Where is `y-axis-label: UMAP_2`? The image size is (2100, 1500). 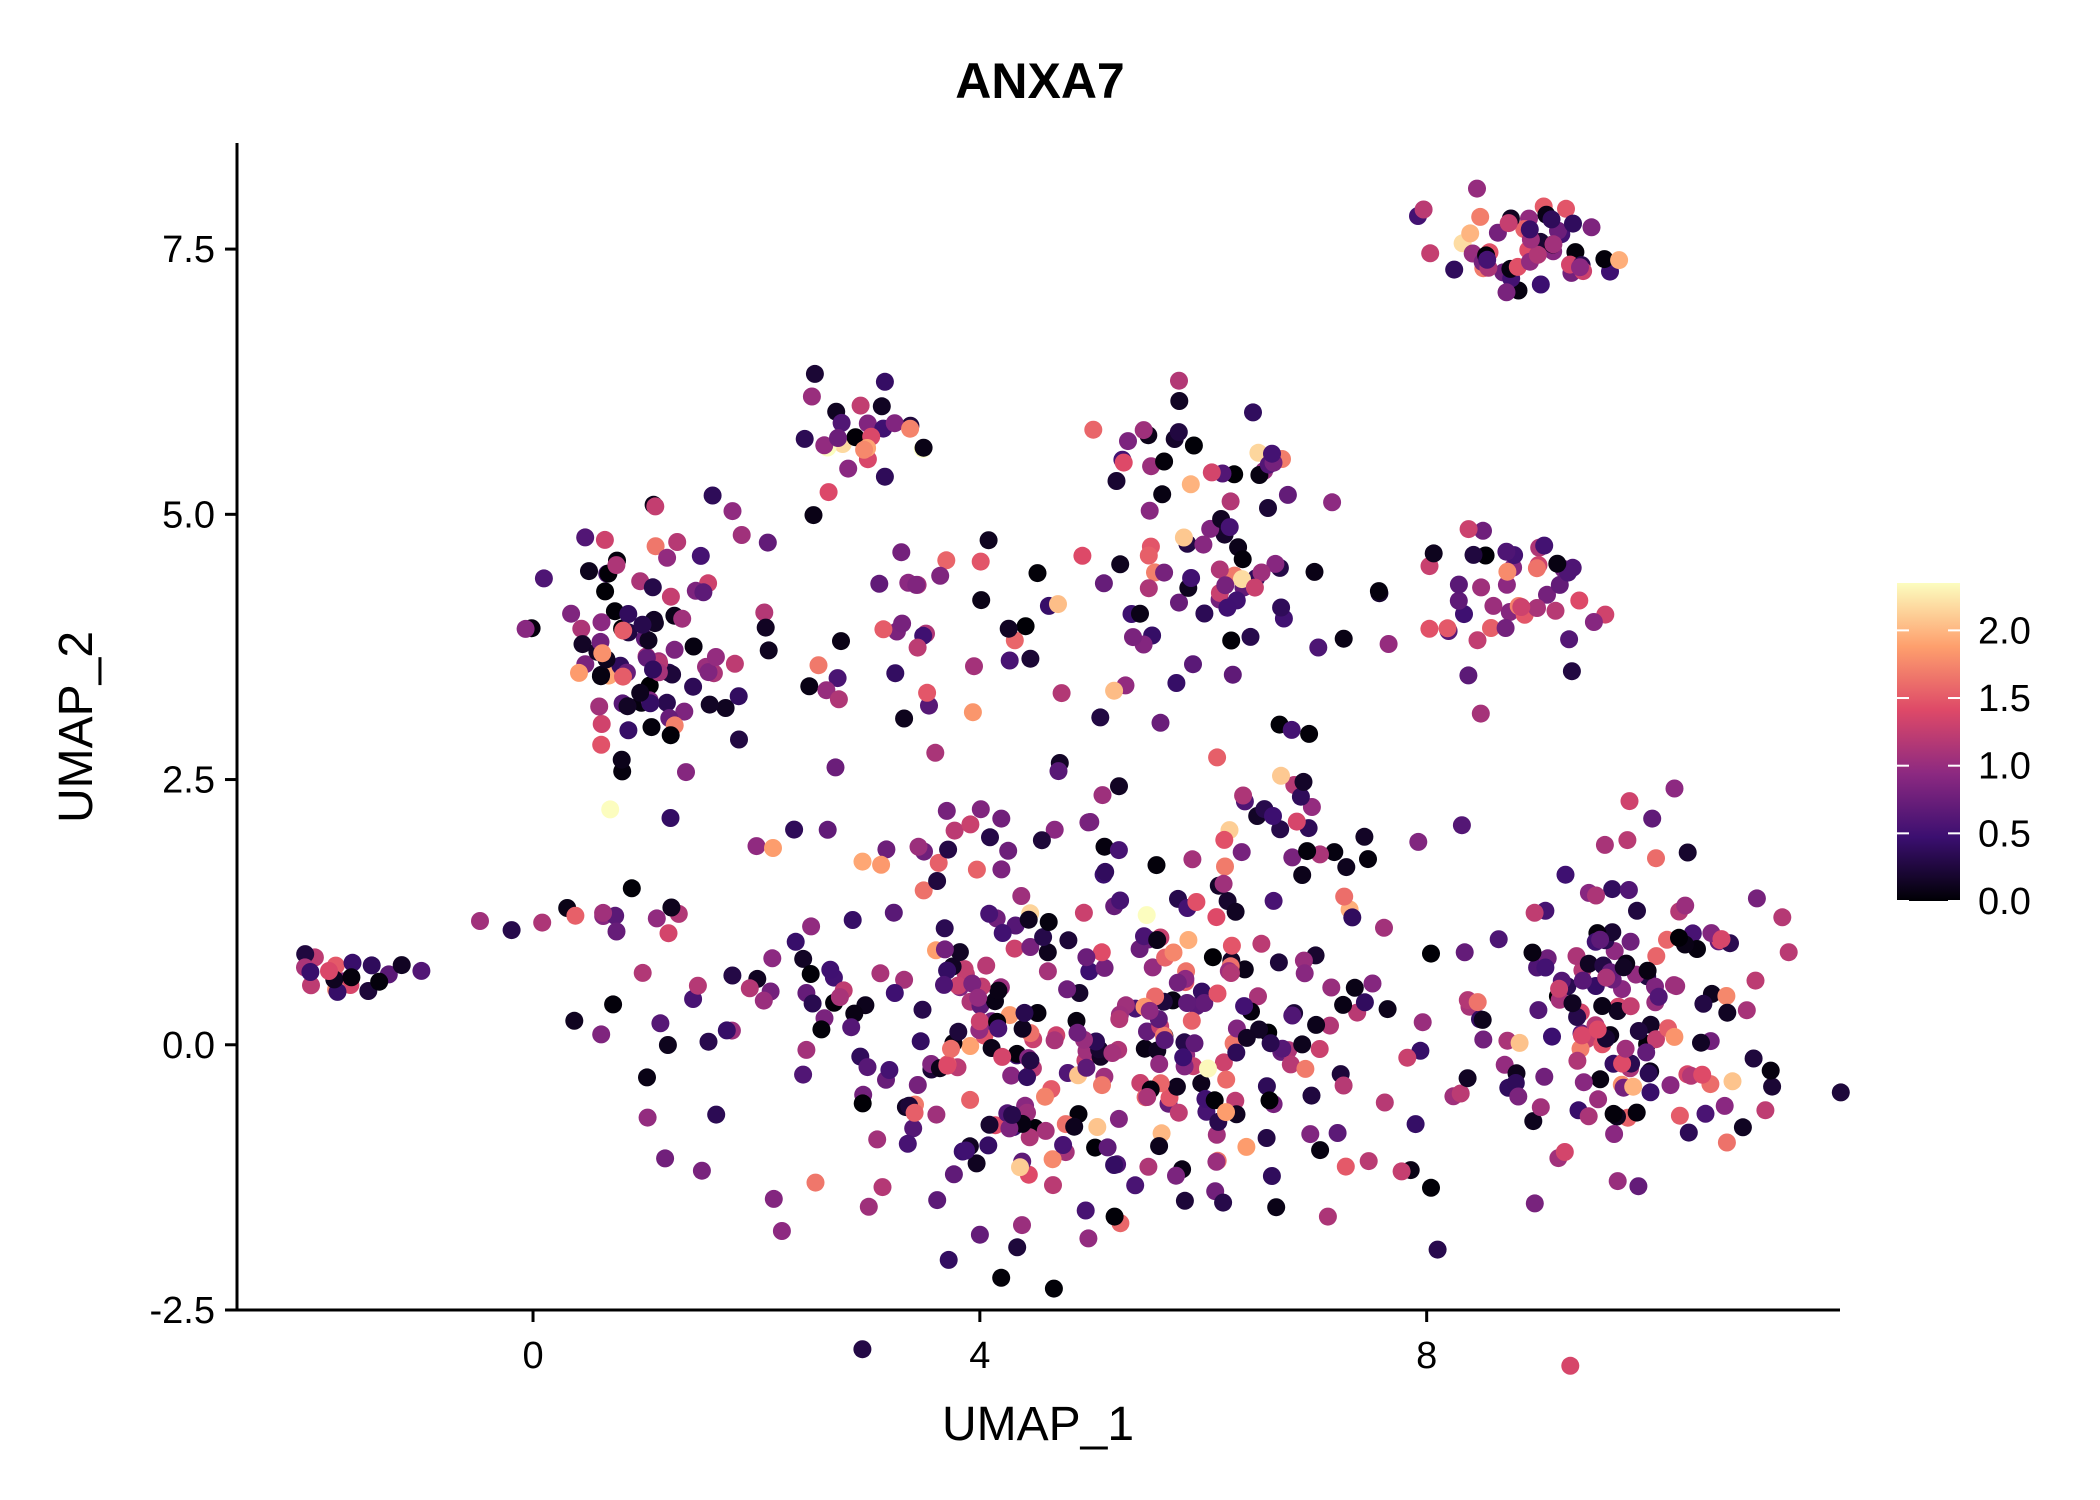
y-axis-label: UMAP_2 is located at coordinates (76, 727).